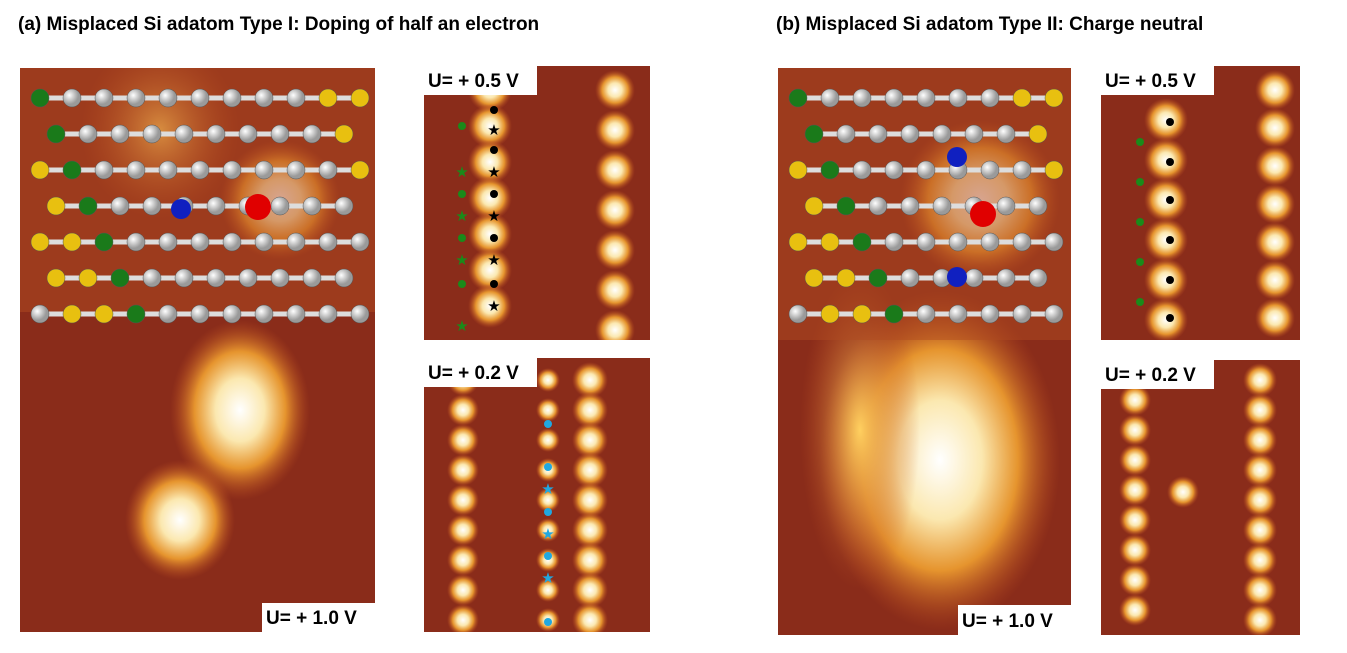  I want to click on stm-image, so click(1200, 203).